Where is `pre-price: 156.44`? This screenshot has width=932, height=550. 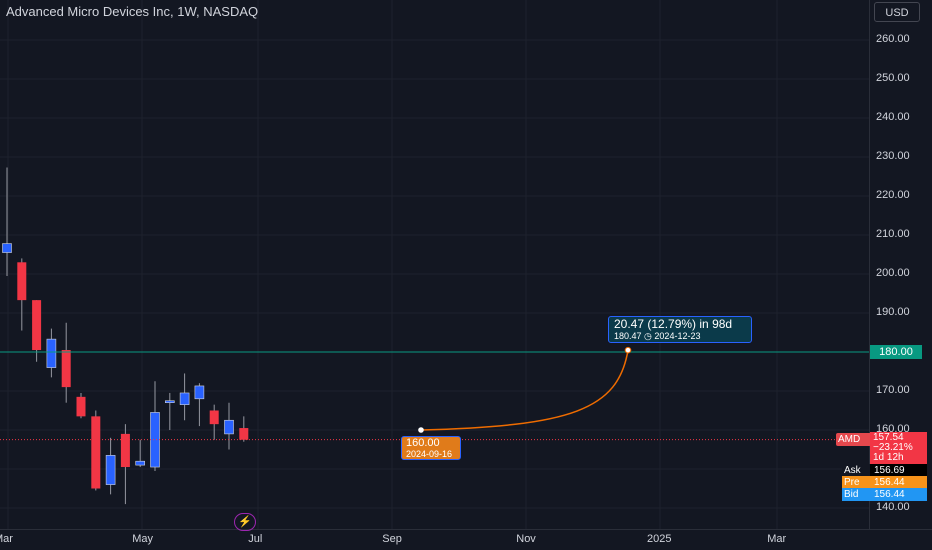 pre-price: 156.44 is located at coordinates (898, 482).